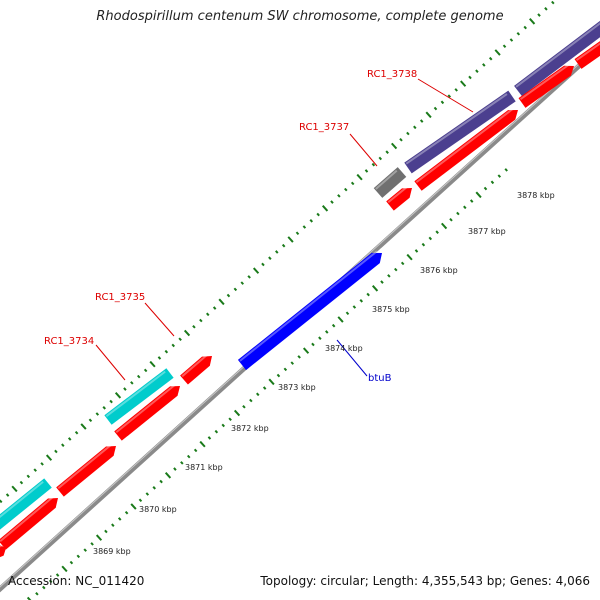  Describe the element at coordinates (380, 378) in the screenshot. I see `gene-label-btub: btuB` at that location.